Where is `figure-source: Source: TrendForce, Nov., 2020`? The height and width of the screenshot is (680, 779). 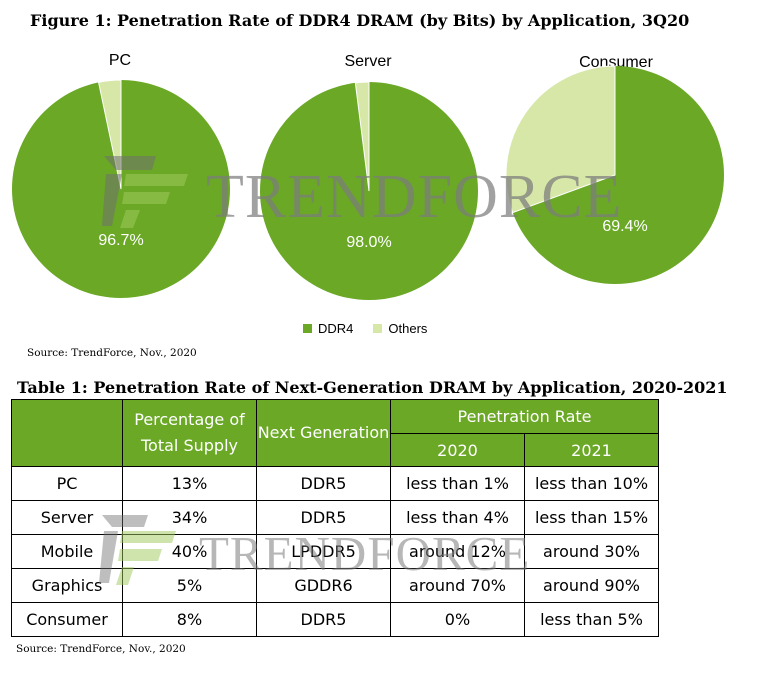
figure-source: Source: TrendForce, Nov., 2020 is located at coordinates (112, 353).